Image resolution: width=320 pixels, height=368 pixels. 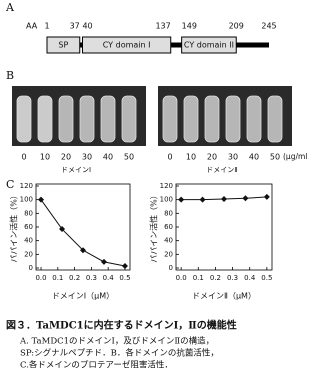 I want to click on plot-frame, so click(x=83, y=227).